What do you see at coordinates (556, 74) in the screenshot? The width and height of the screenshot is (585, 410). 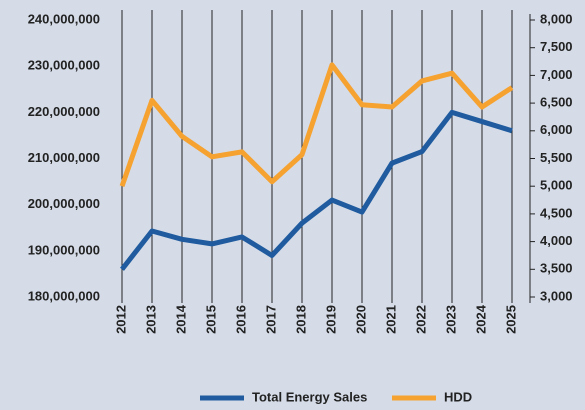 I see `y2-tick-label: 7,000` at bounding box center [556, 74].